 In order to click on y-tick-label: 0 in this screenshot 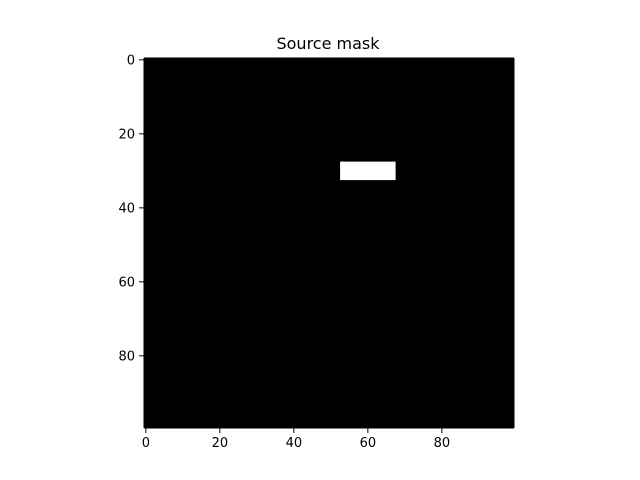, I will do `click(131, 60)`.